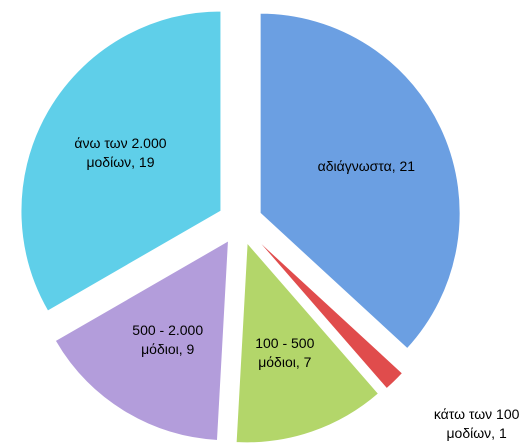  I want to click on data-label-box: άνω των 2.000 μοδίων, 19, so click(120, 152).